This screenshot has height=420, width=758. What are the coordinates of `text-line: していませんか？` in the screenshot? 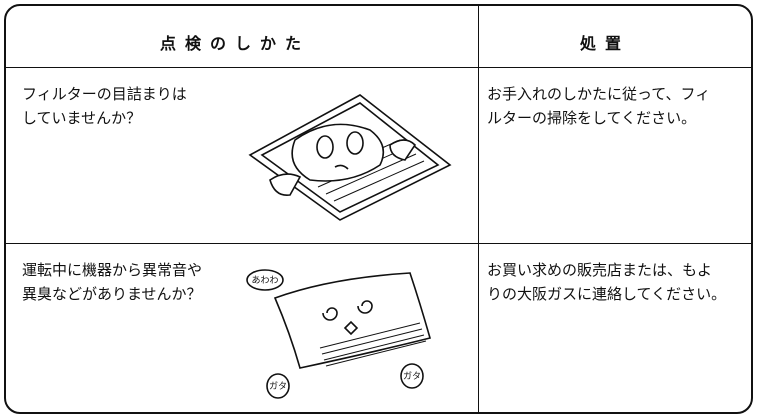 It's located at (82, 118).